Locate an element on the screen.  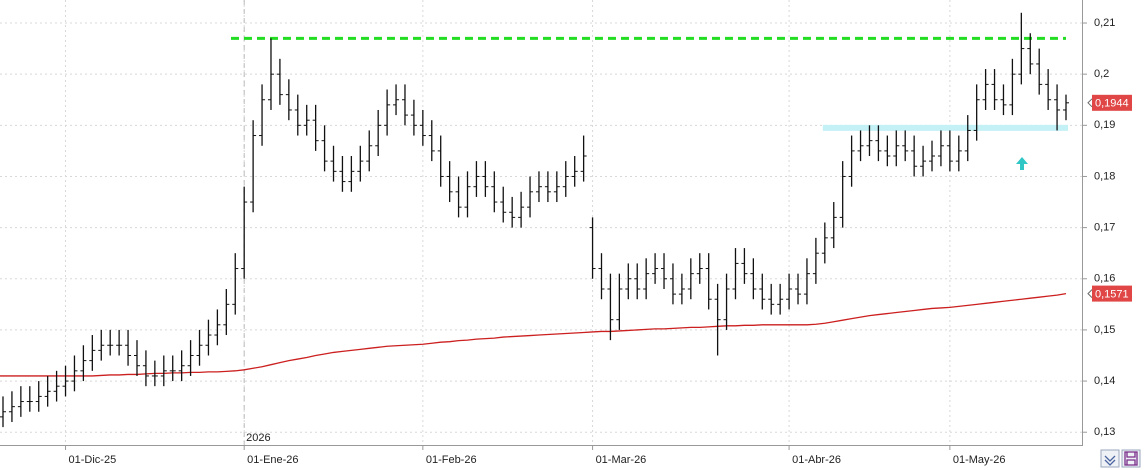
y-tick-label: 0,13 is located at coordinates (1104, 432).